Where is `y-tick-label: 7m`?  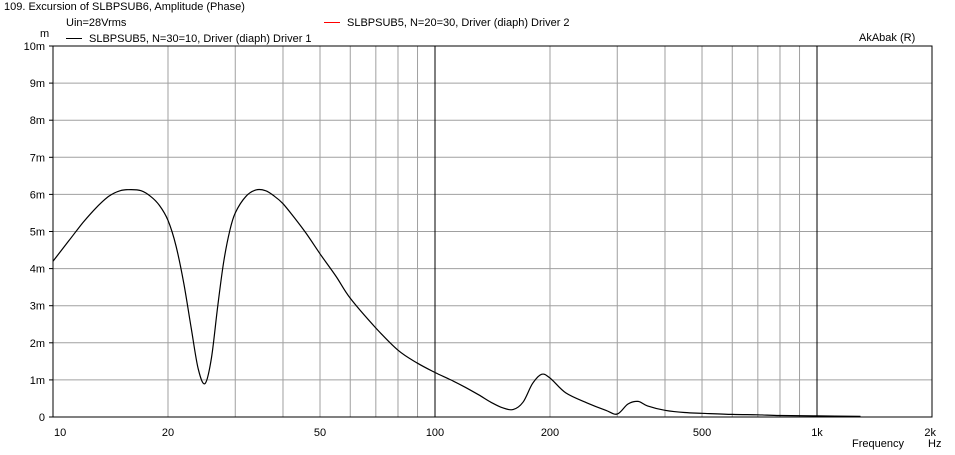
y-tick-label: 7m is located at coordinates (37, 158).